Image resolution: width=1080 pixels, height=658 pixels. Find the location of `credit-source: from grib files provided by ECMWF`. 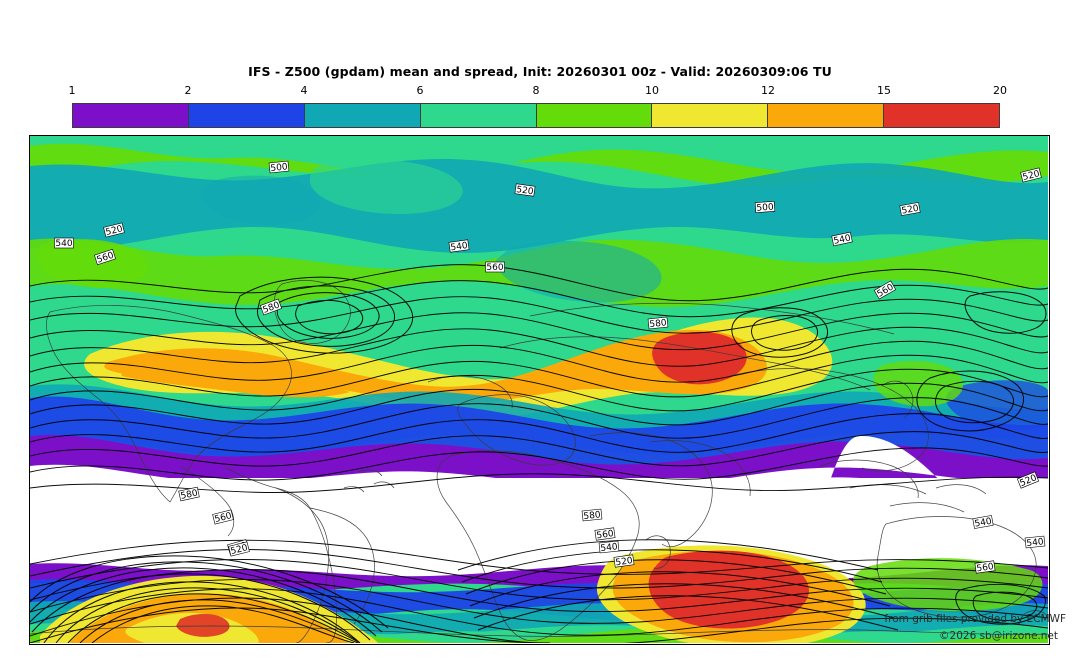

credit-source: from grib files provided by ECMWF is located at coordinates (975, 619).